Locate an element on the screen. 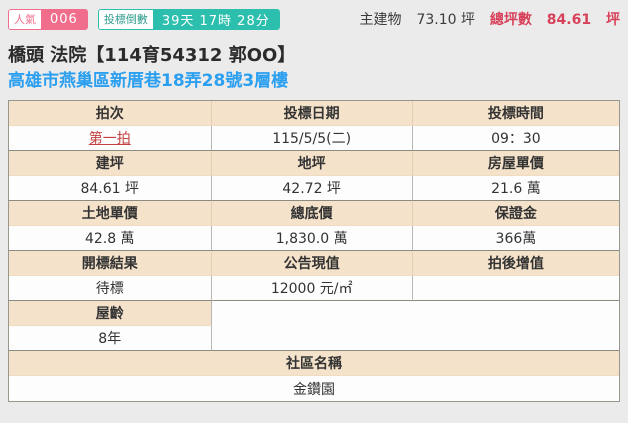 The width and height of the screenshot is (628, 423). header-cell-bid-date: 投標日期 is located at coordinates (312, 113).